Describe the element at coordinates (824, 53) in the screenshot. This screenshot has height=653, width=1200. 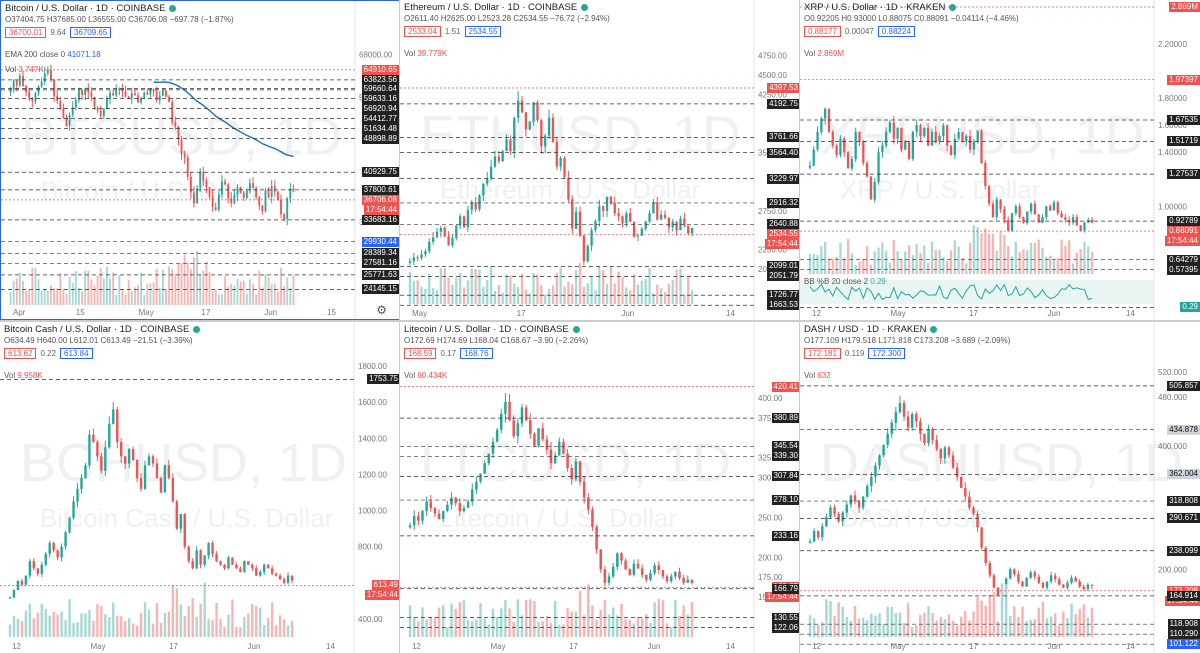
I see `xrp-vol-legend: Vol 2.869M` at that location.